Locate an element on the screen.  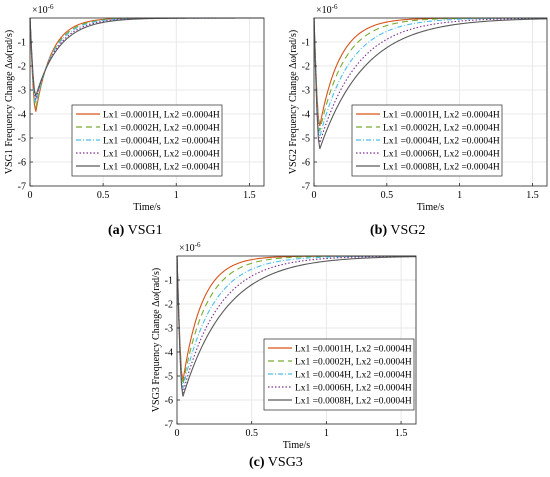
y-axis-label: VSG3 Frequency Change Δω(rad/s) is located at coordinates (156, 340).